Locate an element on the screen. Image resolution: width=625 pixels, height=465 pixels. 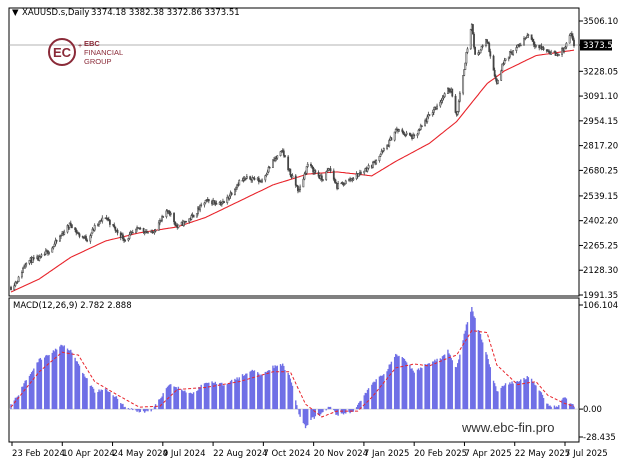
price-tick-label: 2954.15 is located at coordinates (600, 122).